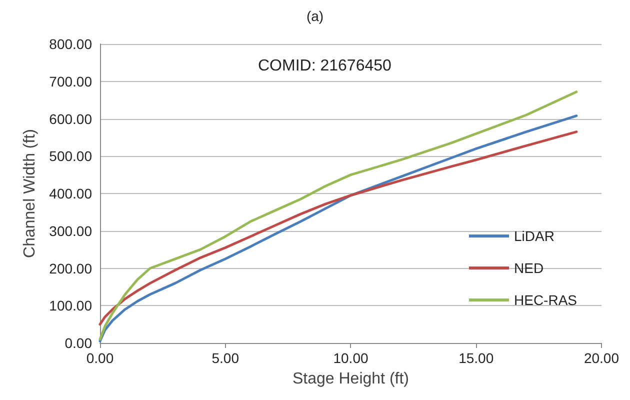 Image resolution: width=630 pixels, height=400 pixels. Describe the element at coordinates (70, 118) in the screenshot. I see `y-tick-label: 600.00` at that location.